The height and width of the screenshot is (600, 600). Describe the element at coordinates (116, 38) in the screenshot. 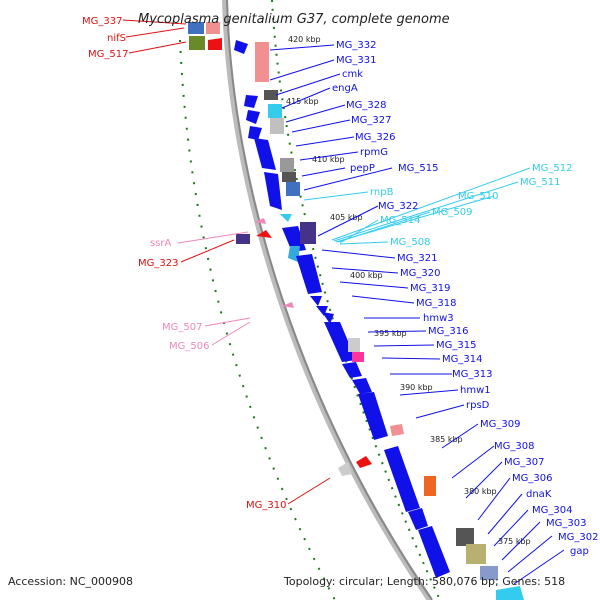

I see `label-nifs: nifS` at that location.